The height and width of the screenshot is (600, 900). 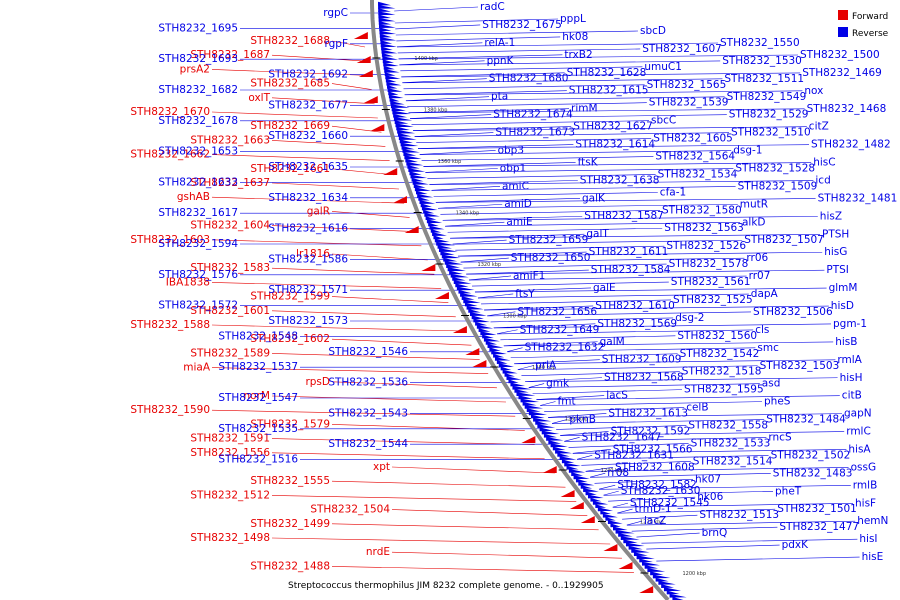 What do you see at coordinates (717, 336) in the screenshot?
I see `reverse-gene-label-right: STH8232_1560` at bounding box center [717, 336].